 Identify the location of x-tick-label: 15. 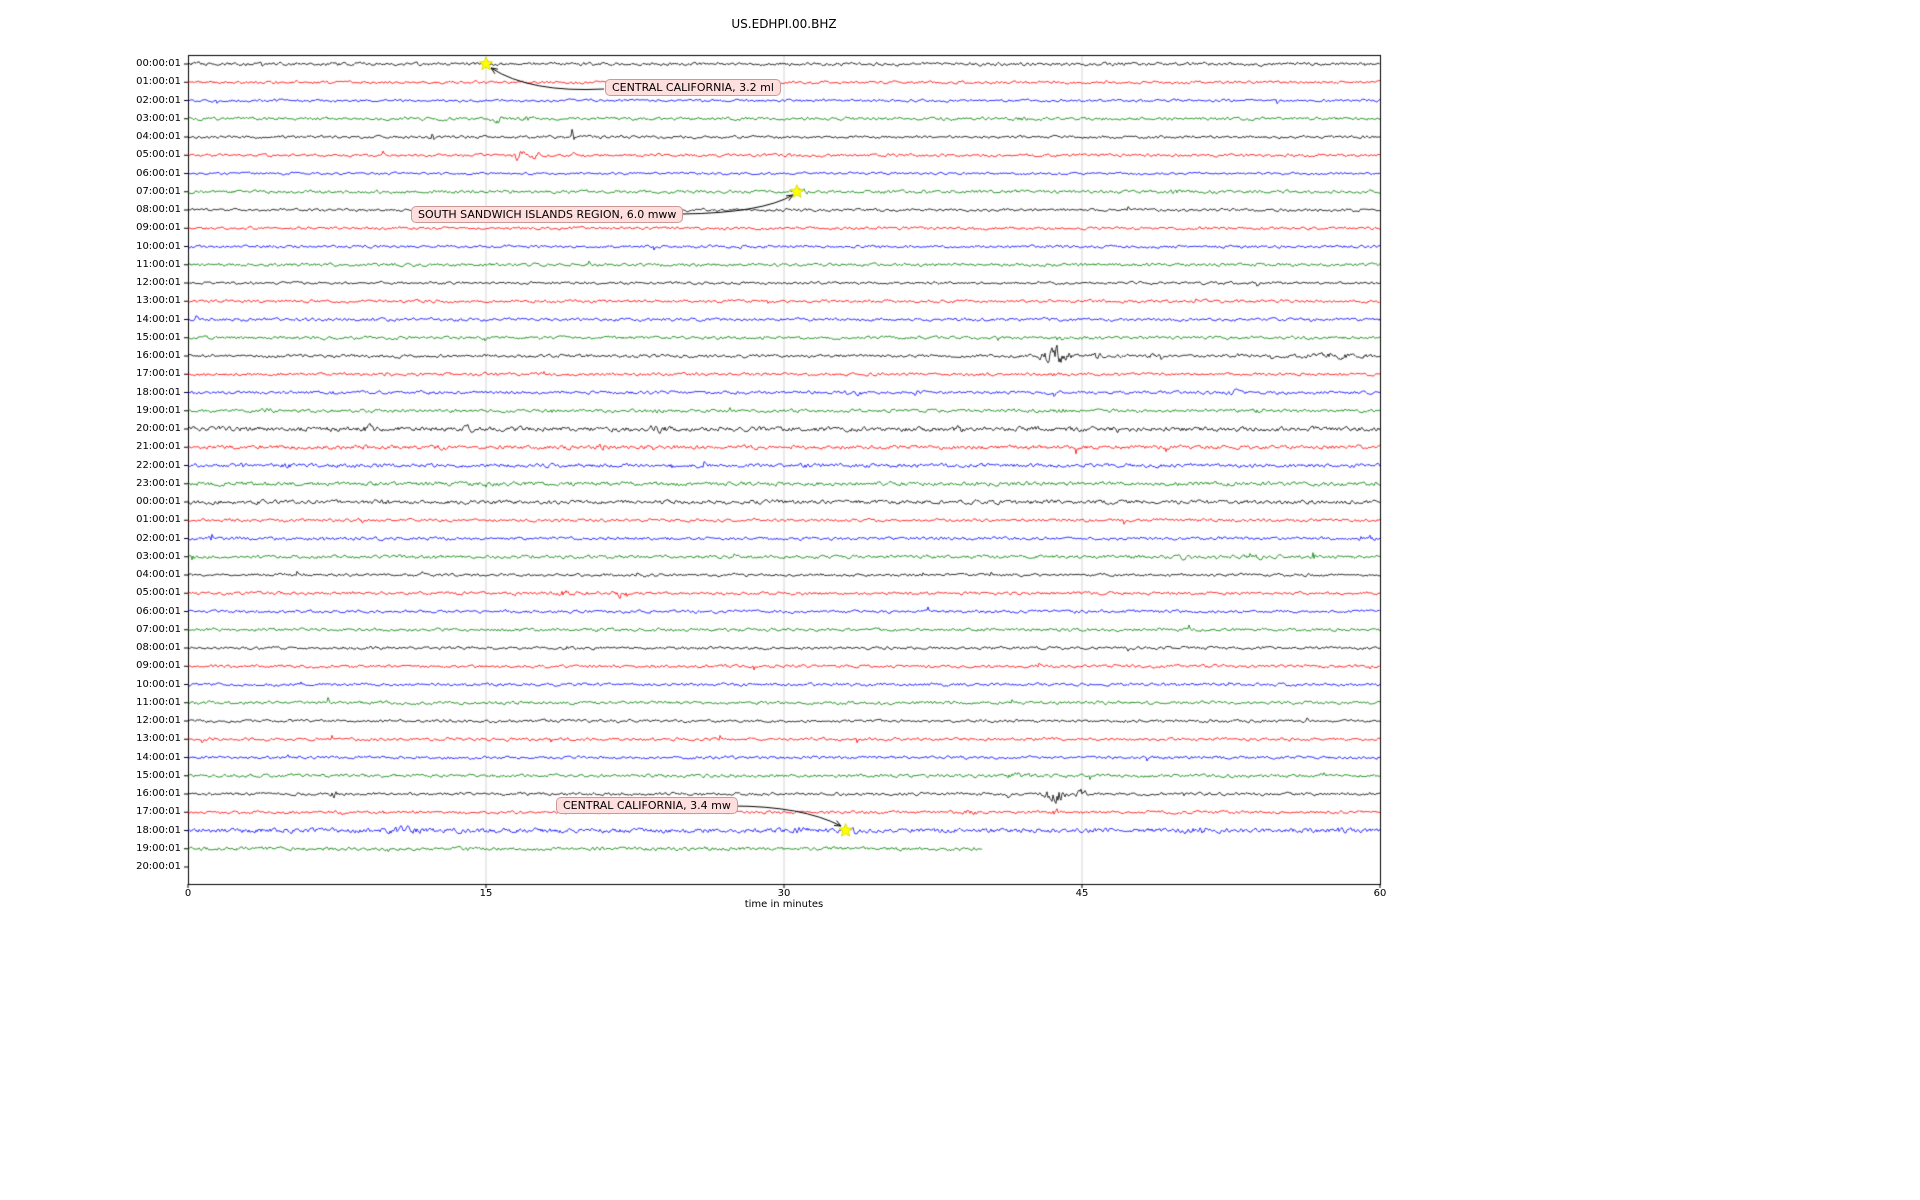
(486, 893).